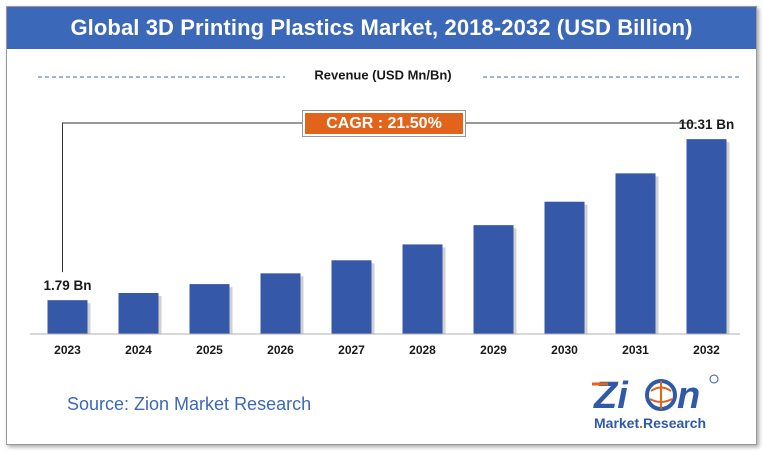 The height and width of the screenshot is (451, 763). What do you see at coordinates (382, 74) in the screenshot?
I see `y-axis-label: Revenue (USD Mn/Bn)` at bounding box center [382, 74].